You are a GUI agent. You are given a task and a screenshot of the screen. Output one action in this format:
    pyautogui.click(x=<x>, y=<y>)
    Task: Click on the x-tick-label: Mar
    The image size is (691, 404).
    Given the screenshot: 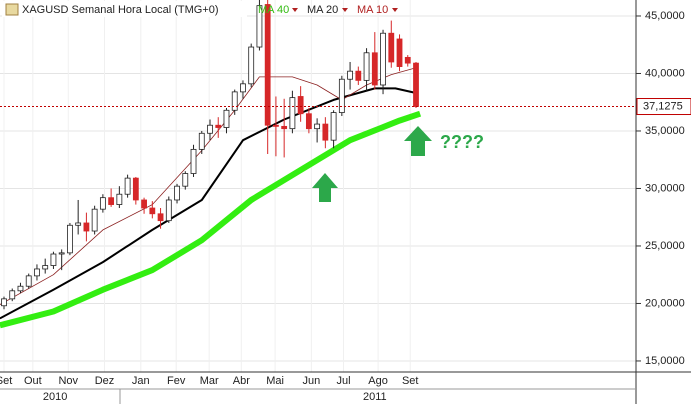 What is the action you would take?
    pyautogui.click(x=209, y=381)
    